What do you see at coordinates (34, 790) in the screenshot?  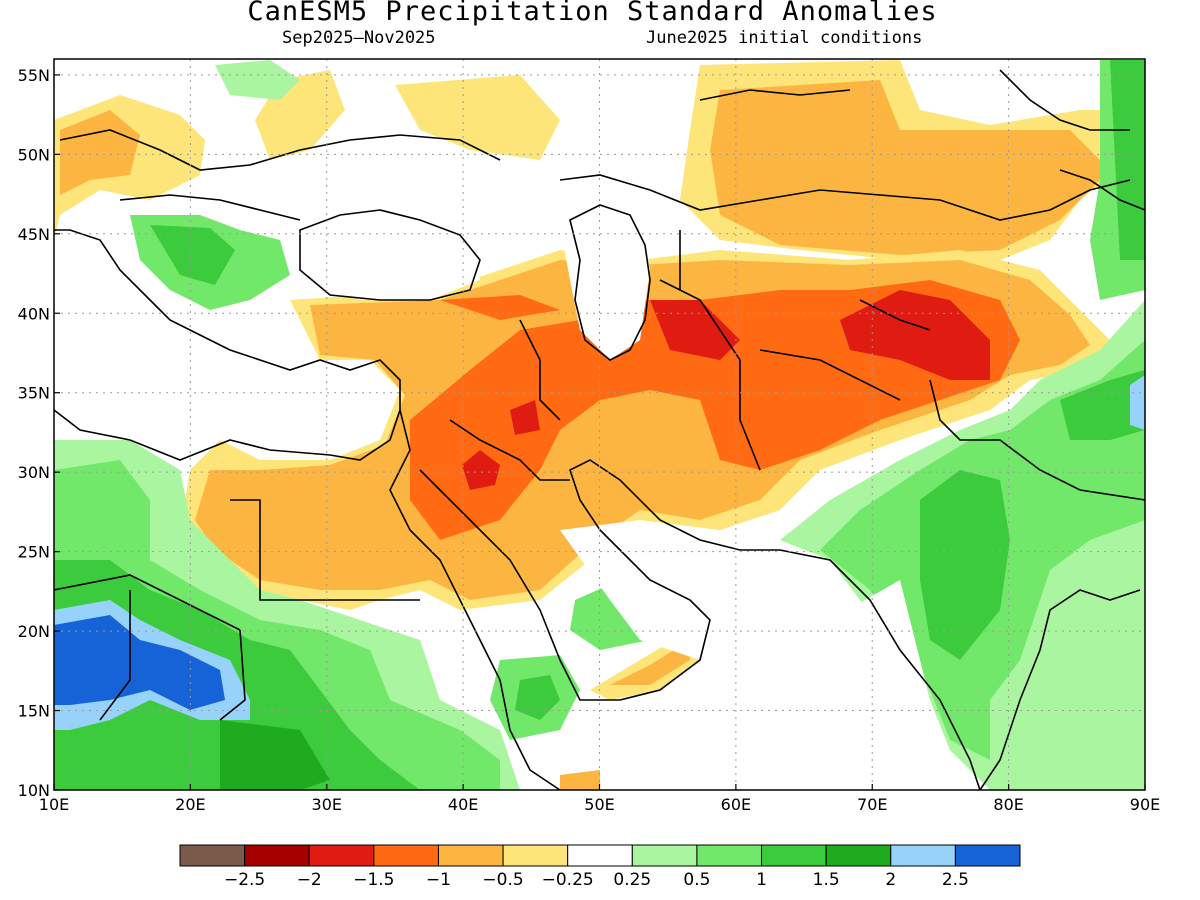 I see `lat-tick-label: 10N` at bounding box center [34, 790].